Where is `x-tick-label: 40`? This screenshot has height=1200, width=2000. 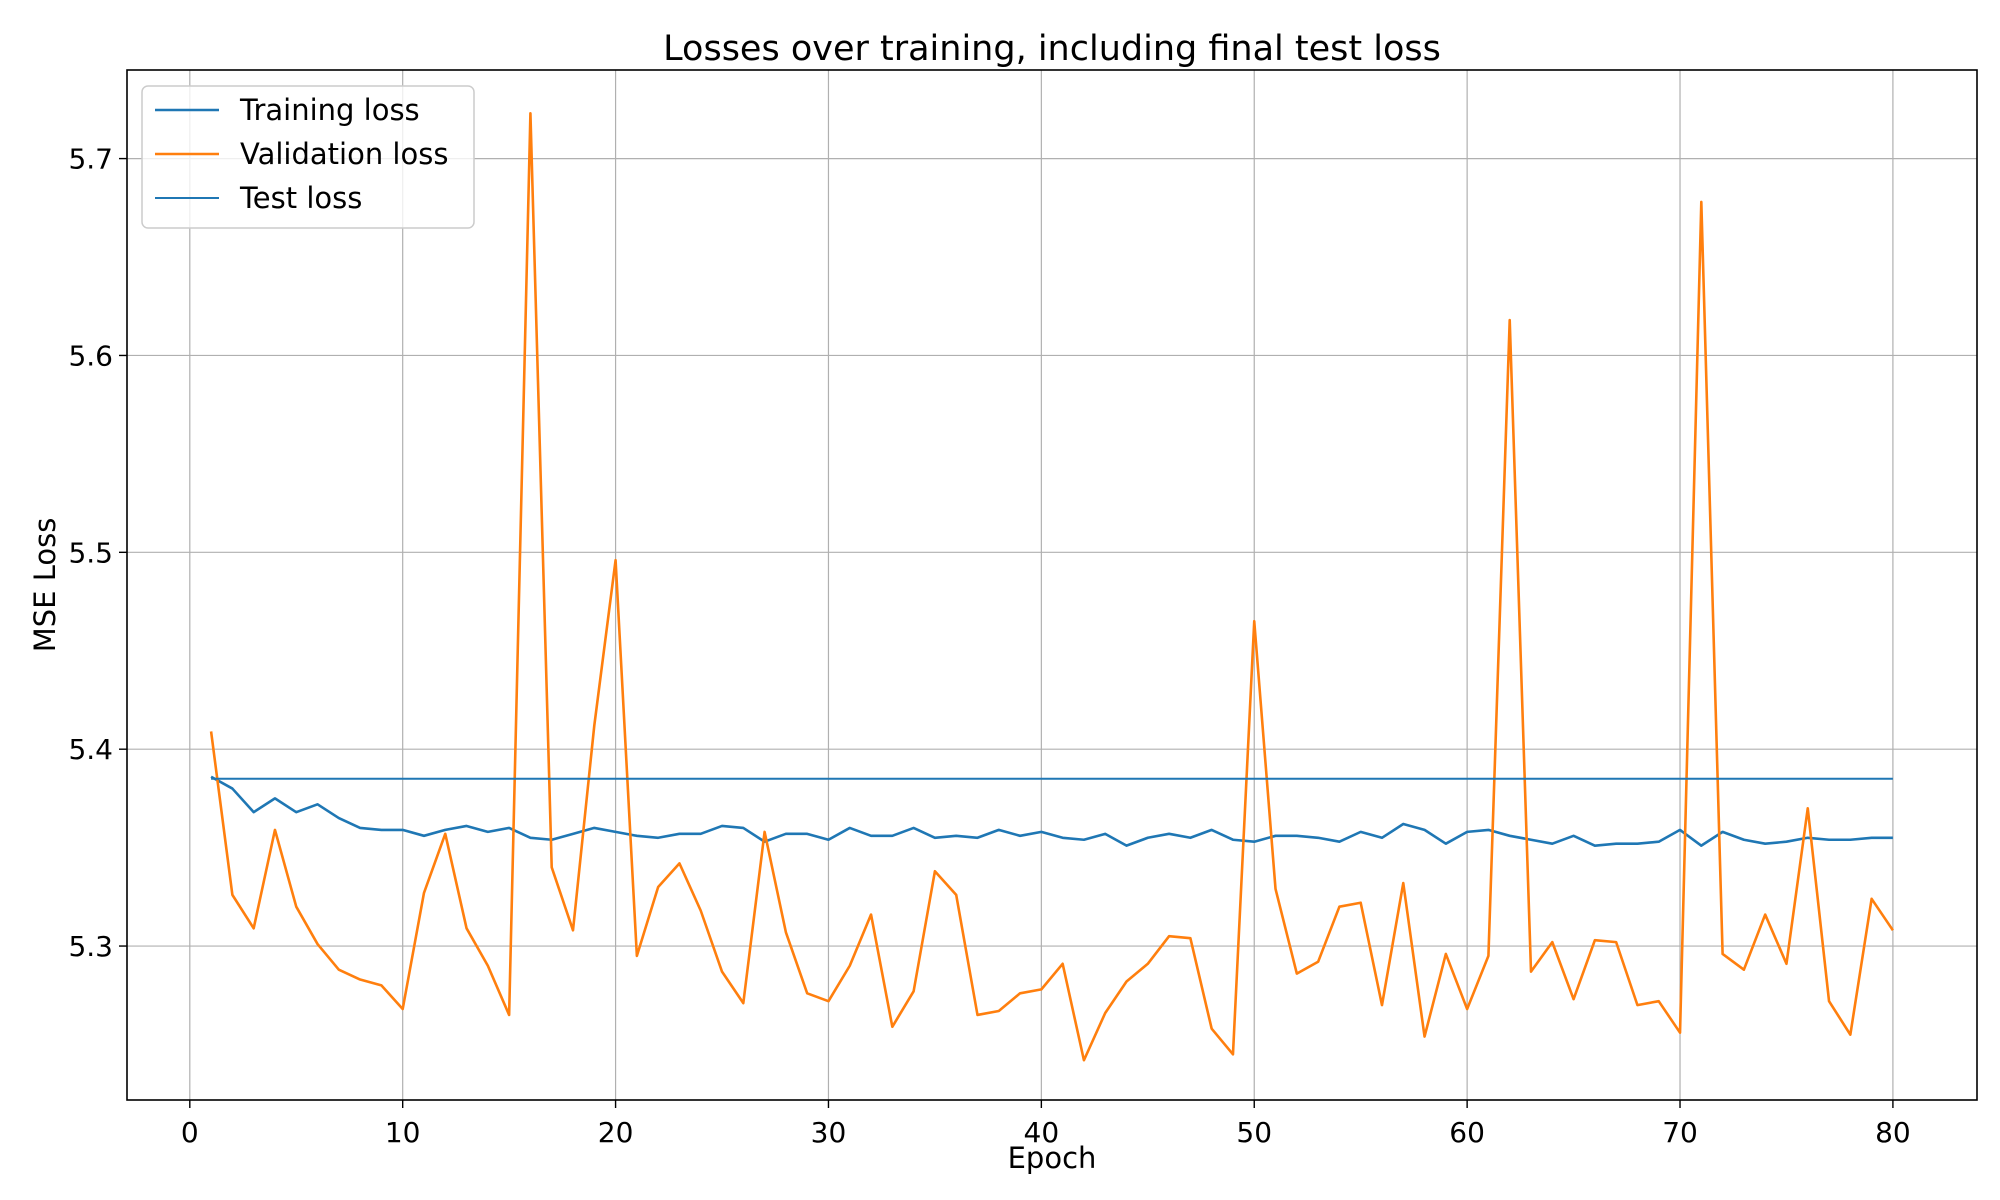 x-tick-label: 40 is located at coordinates (1042, 1132).